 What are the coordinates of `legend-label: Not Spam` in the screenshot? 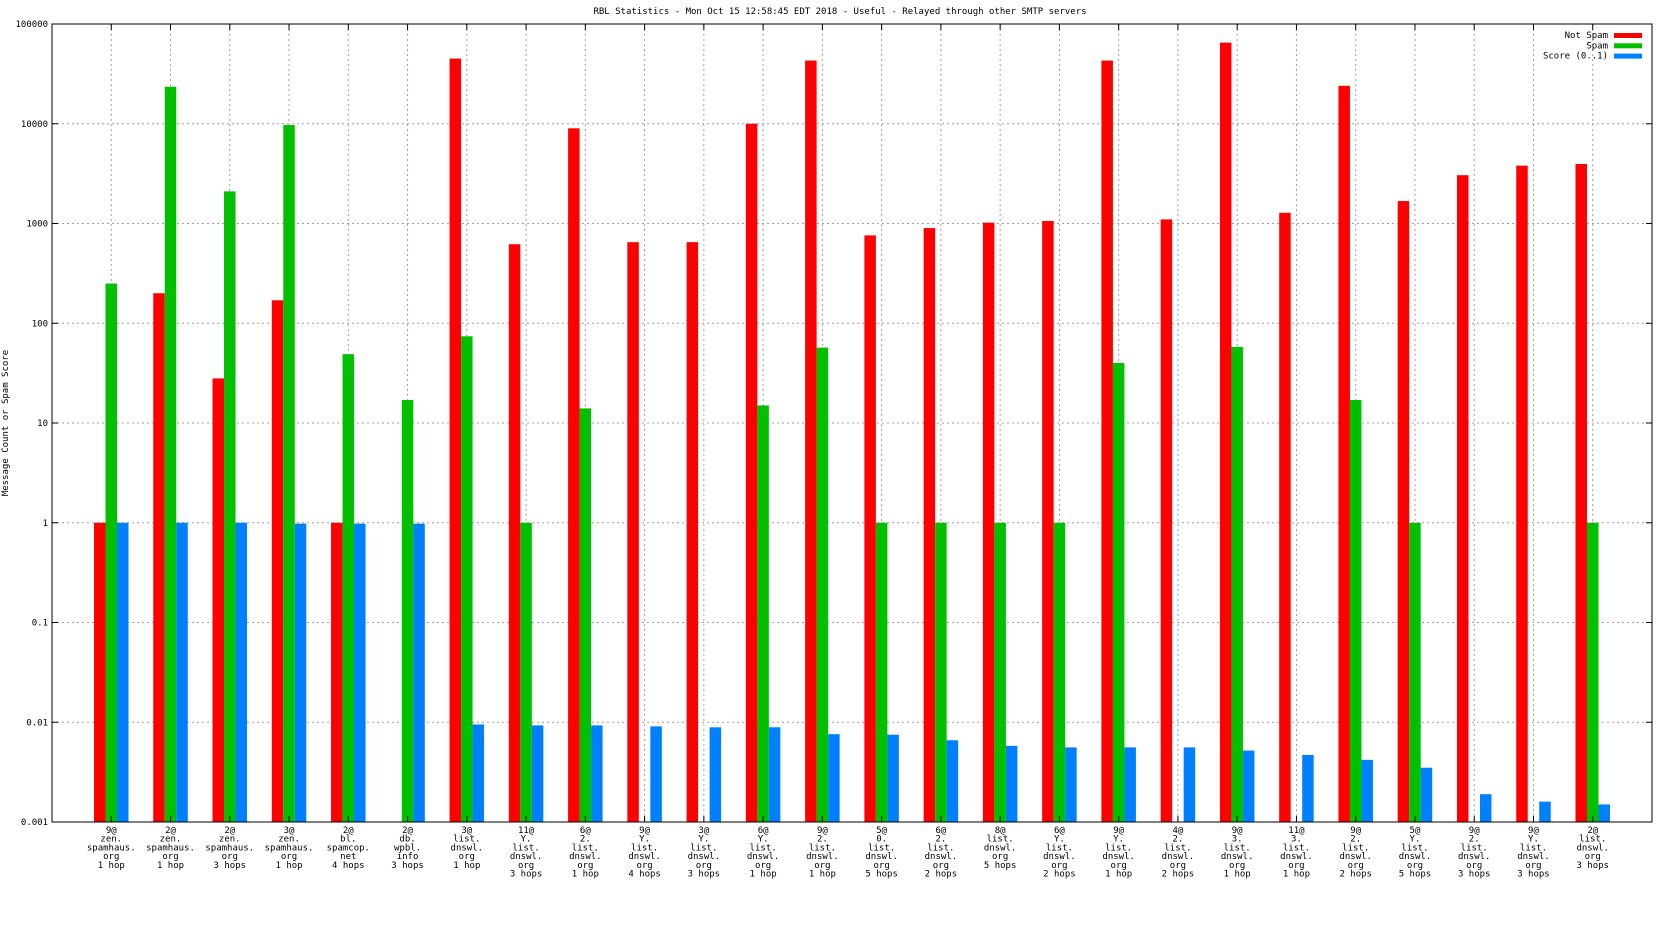 It's located at (1586, 36).